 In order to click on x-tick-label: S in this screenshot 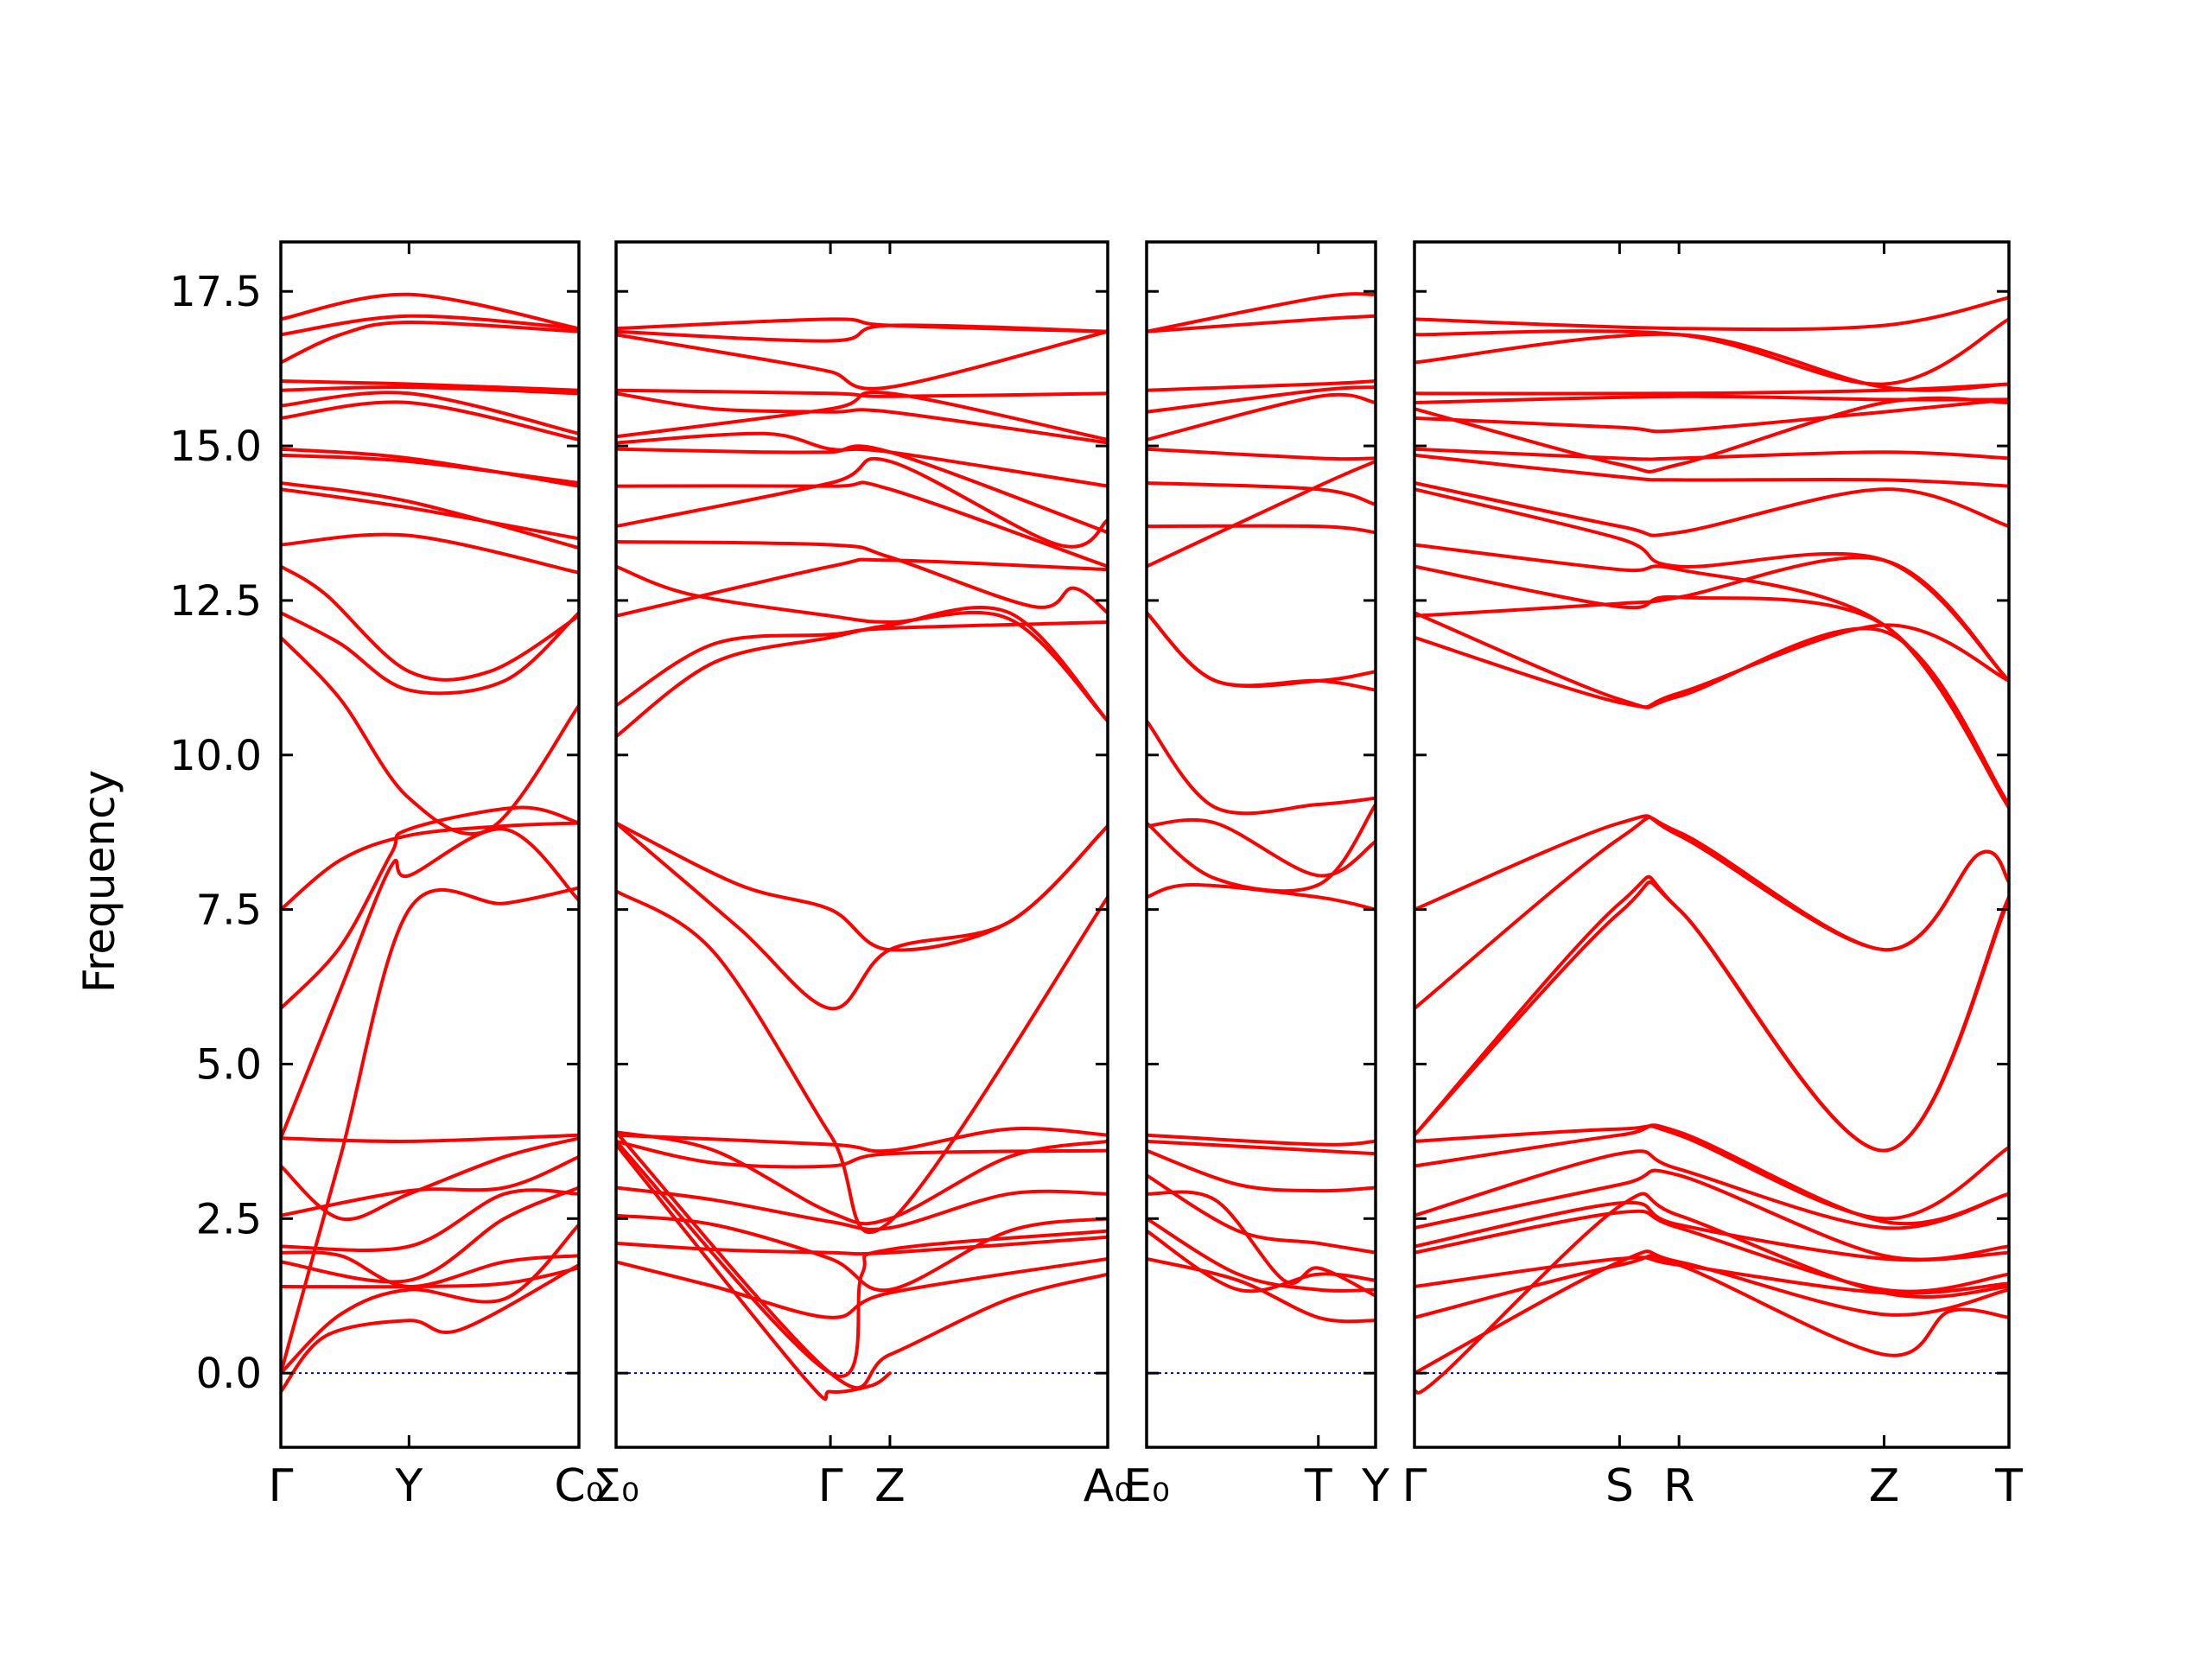, I will do `click(1619, 1486)`.